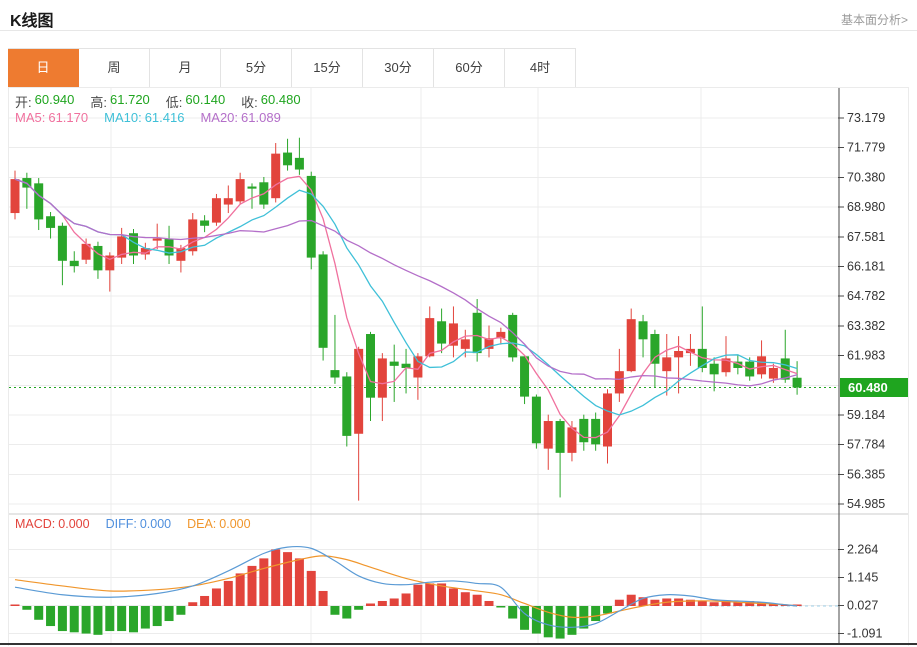 The width and height of the screenshot is (917, 647). What do you see at coordinates (52, 117) in the screenshot?
I see `ma-ma5-readout: MA5: 61.170` at bounding box center [52, 117].